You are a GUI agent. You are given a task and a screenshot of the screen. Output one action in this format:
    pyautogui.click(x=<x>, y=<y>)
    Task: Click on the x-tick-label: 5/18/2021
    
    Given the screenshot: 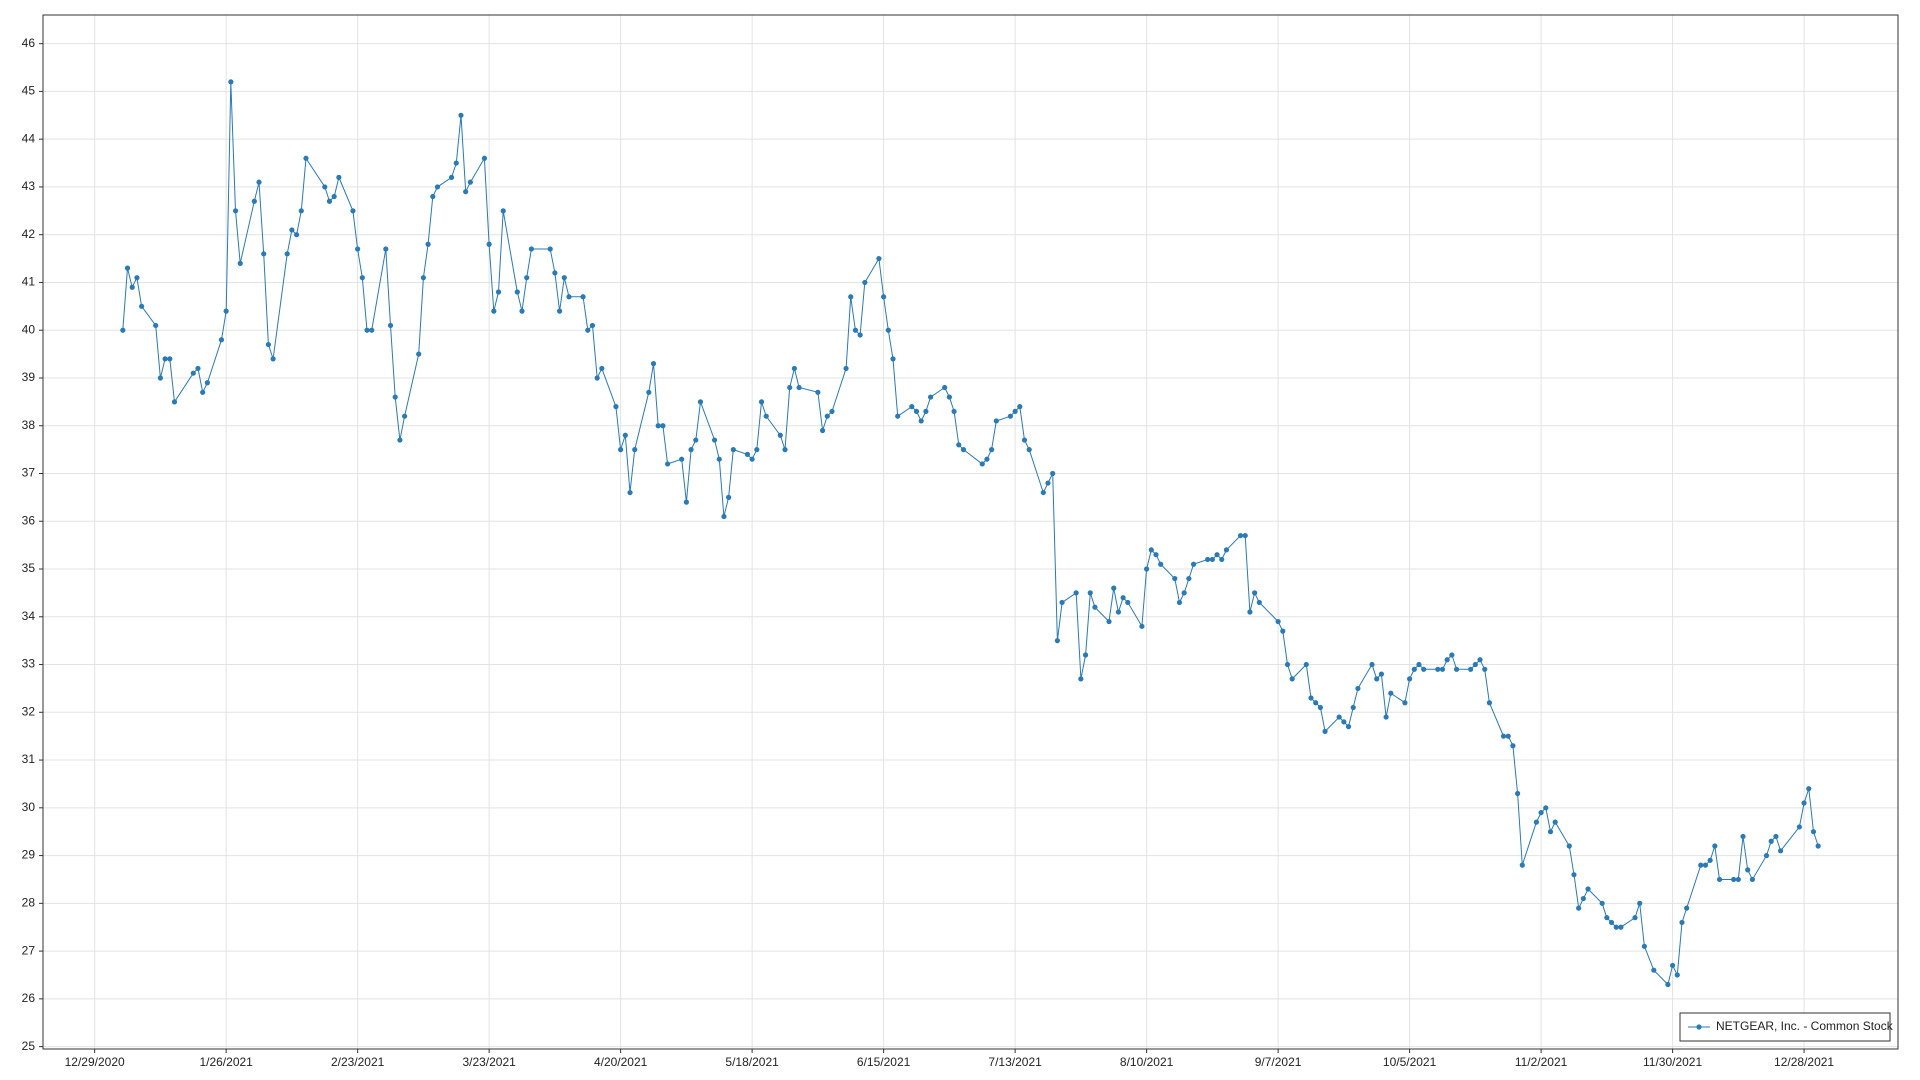 What is the action you would take?
    pyautogui.click(x=752, y=1062)
    